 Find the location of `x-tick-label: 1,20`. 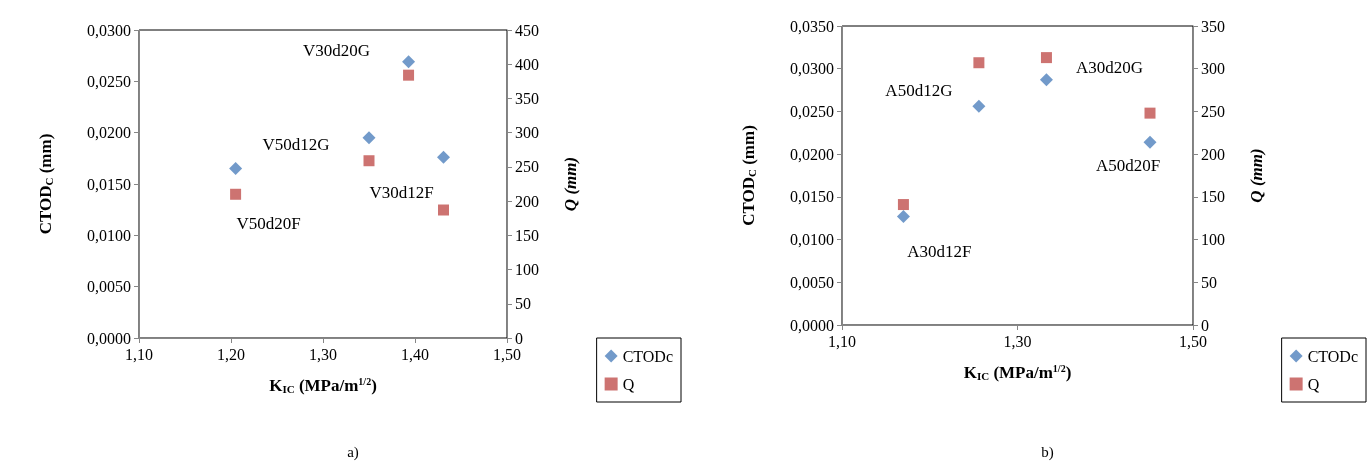

x-tick-label: 1,20 is located at coordinates (231, 354).